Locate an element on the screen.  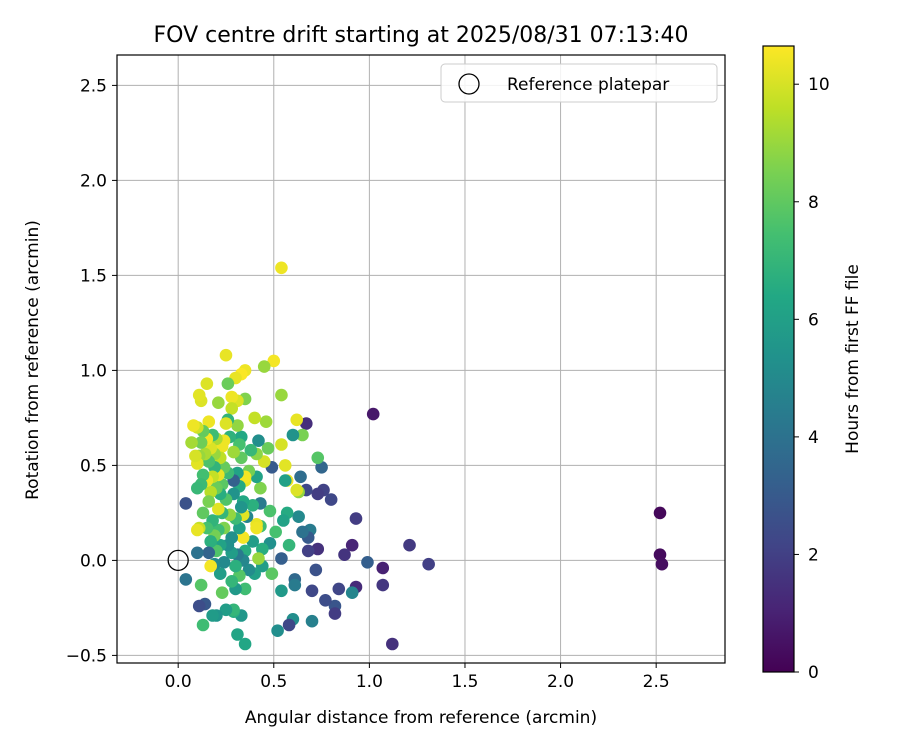
colorbar: 0 2 4 6 8 10 Hours from first FF file is located at coordinates (812, 364).